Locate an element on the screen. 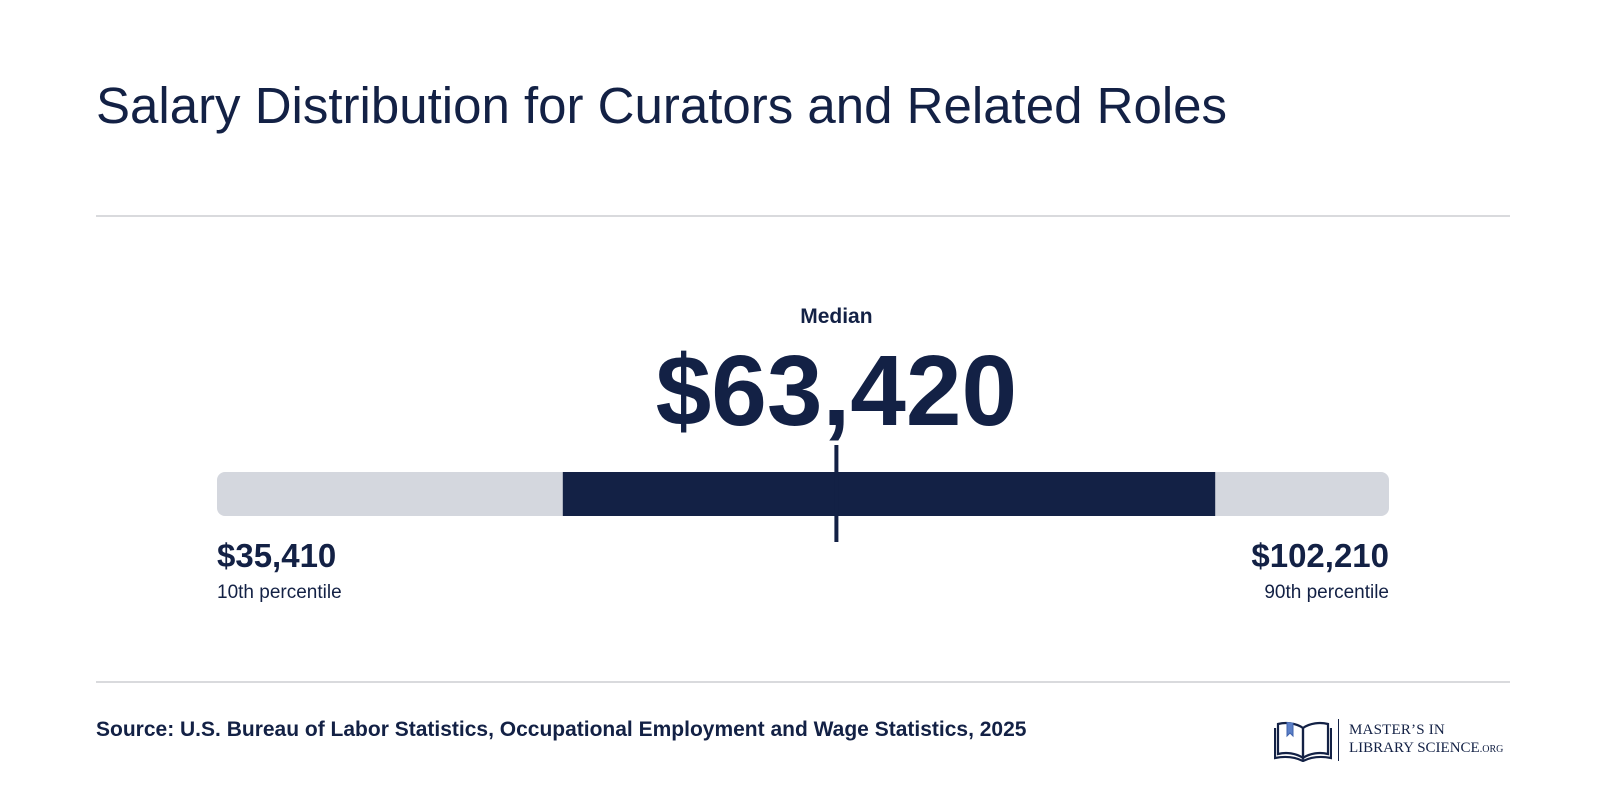 This screenshot has width=1600, height=800. logo-suffix: .ORG is located at coordinates (1491, 749).